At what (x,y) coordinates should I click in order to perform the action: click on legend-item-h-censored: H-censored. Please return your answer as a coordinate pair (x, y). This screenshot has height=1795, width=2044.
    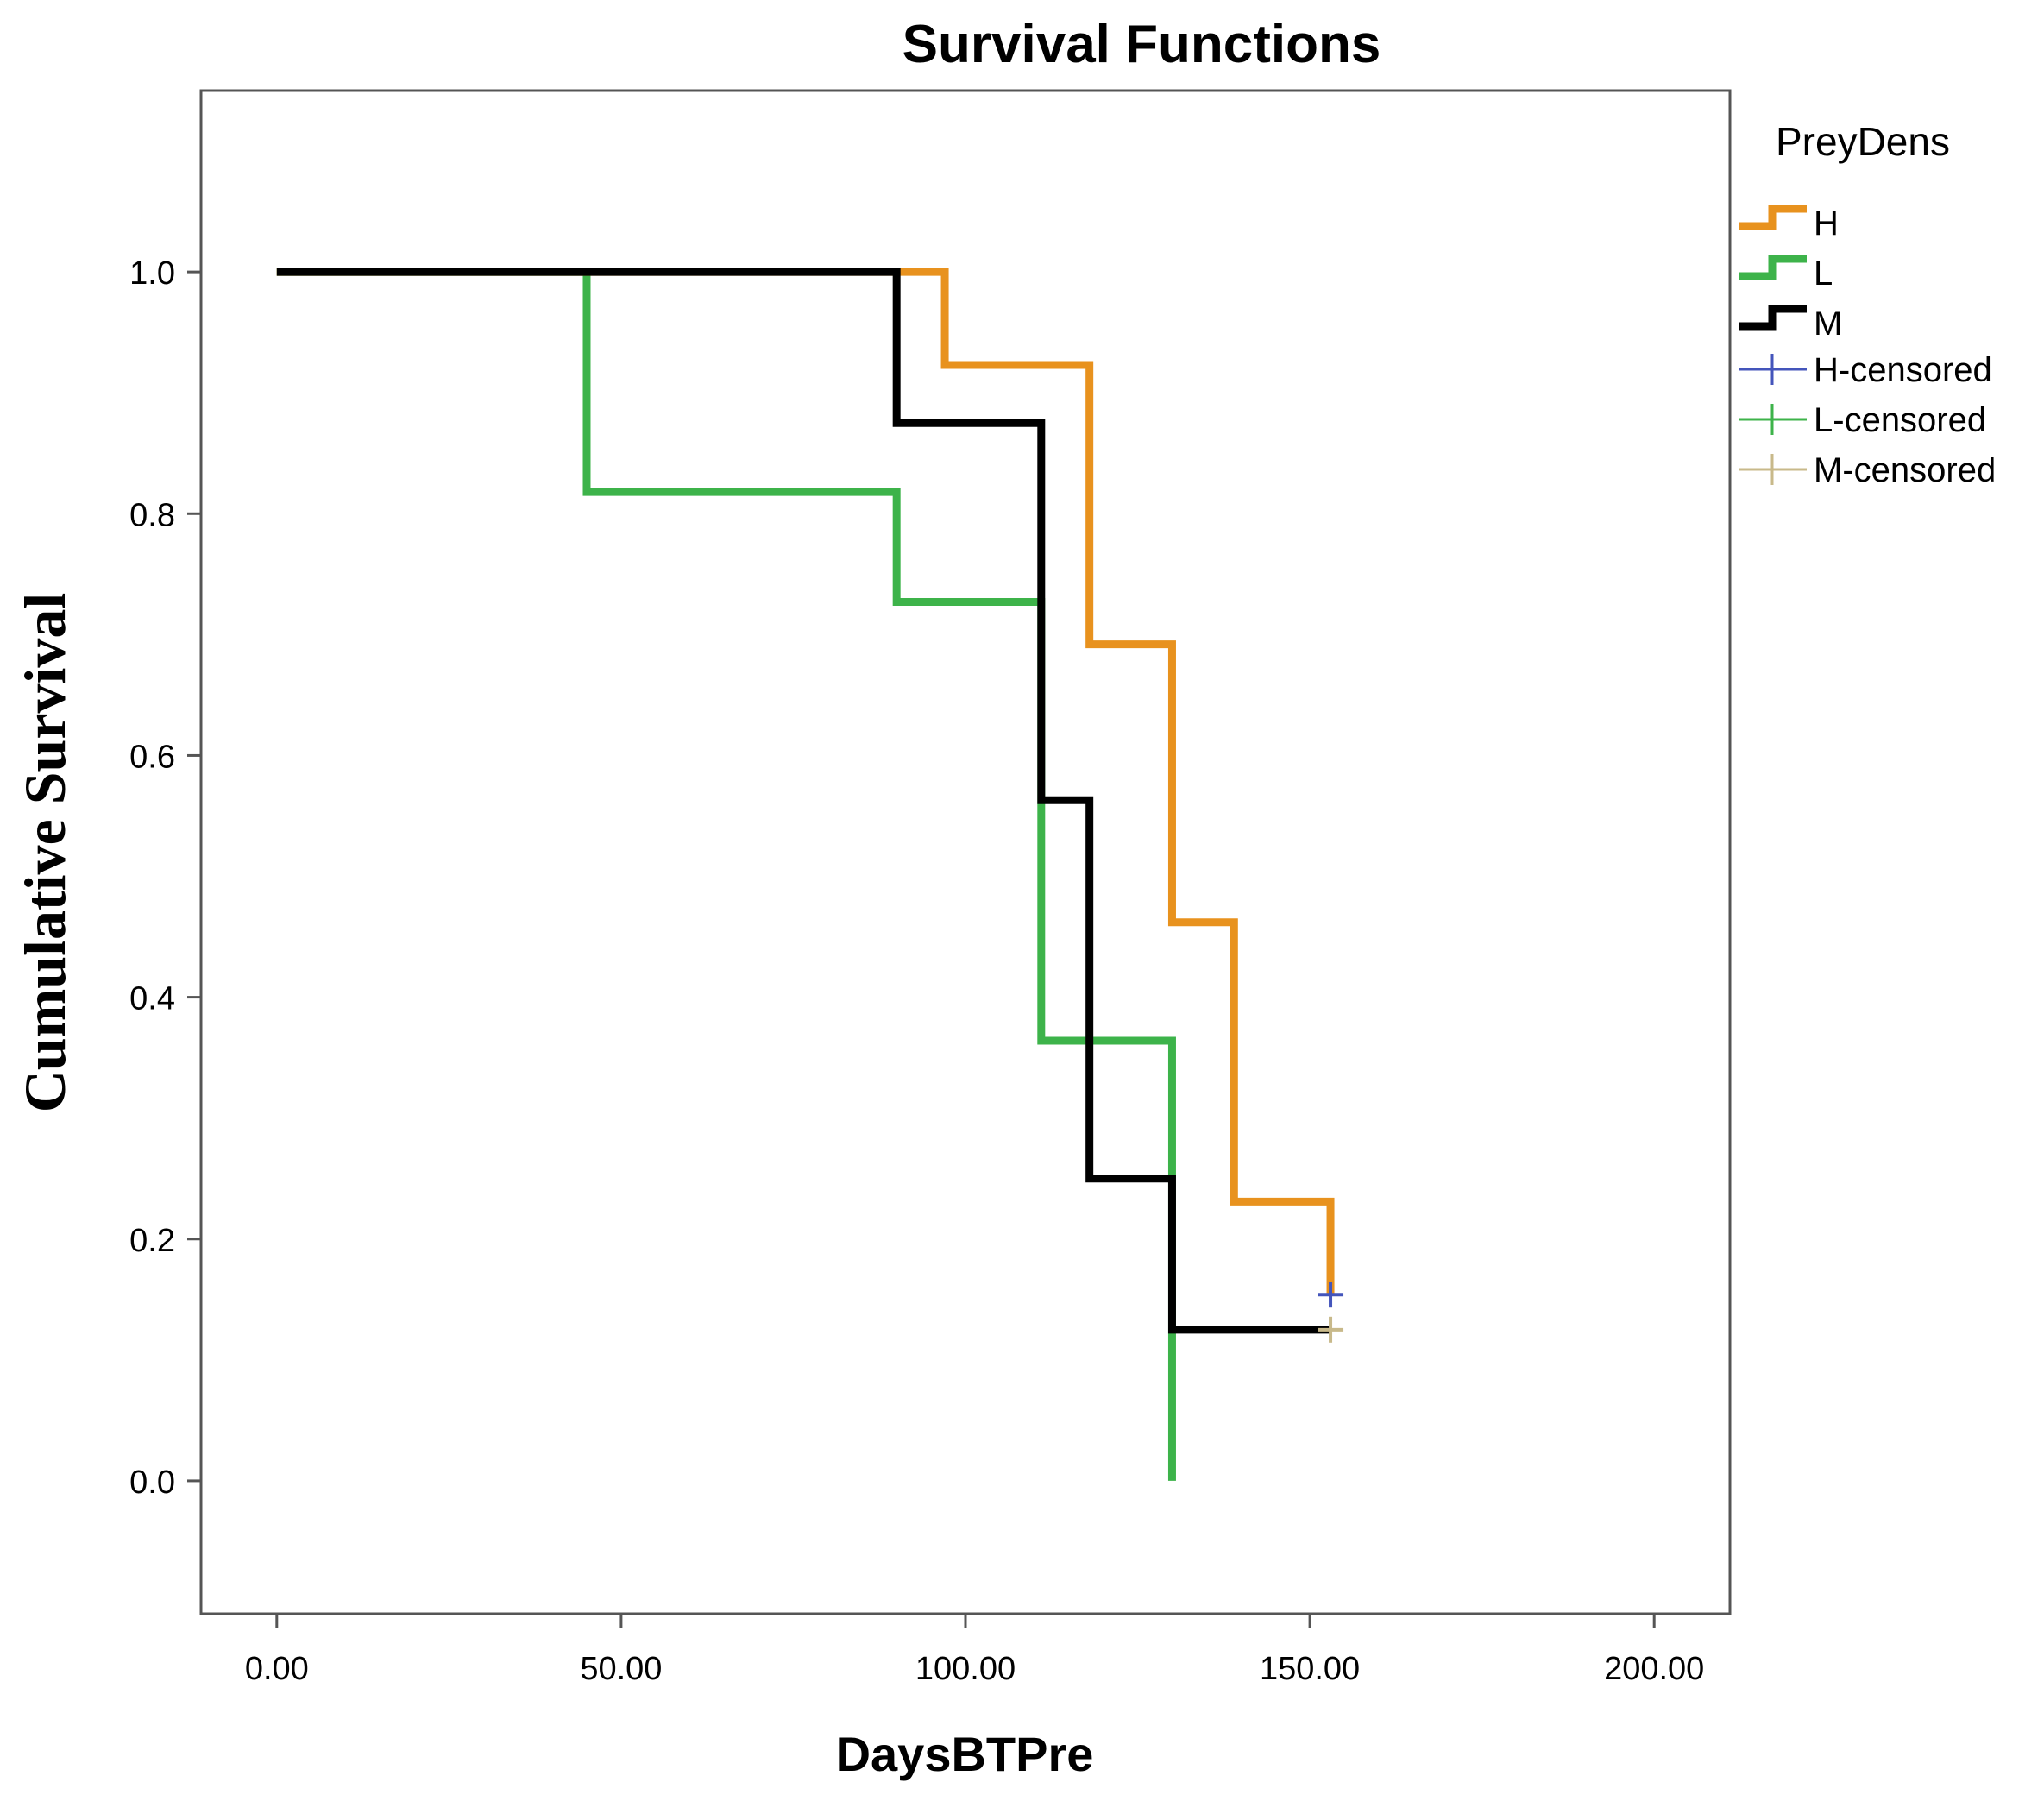
    Looking at the image, I should click on (1865, 370).